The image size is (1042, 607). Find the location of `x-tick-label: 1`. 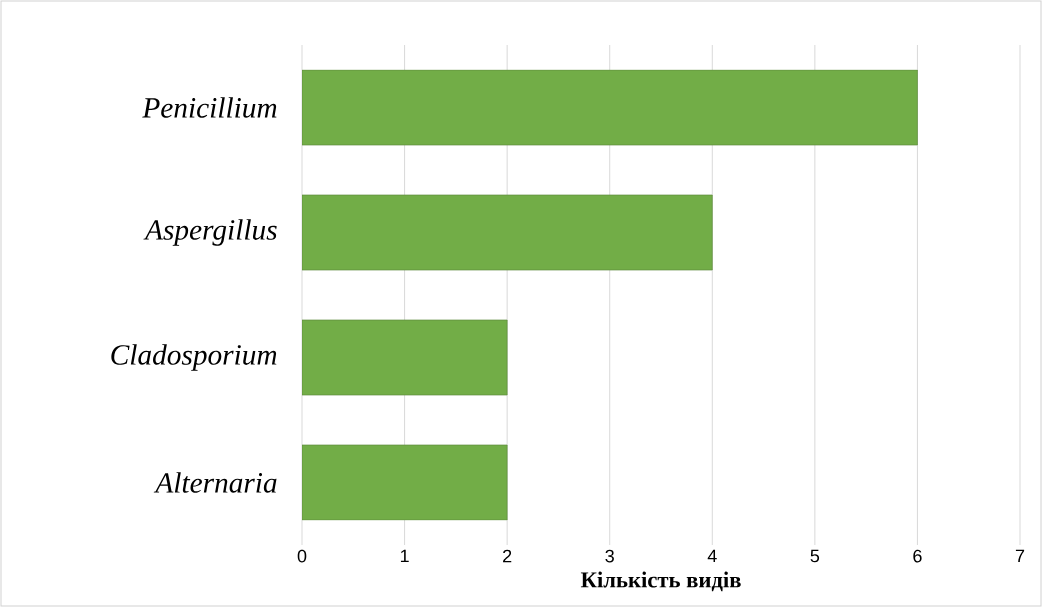

x-tick-label: 1 is located at coordinates (404, 556).